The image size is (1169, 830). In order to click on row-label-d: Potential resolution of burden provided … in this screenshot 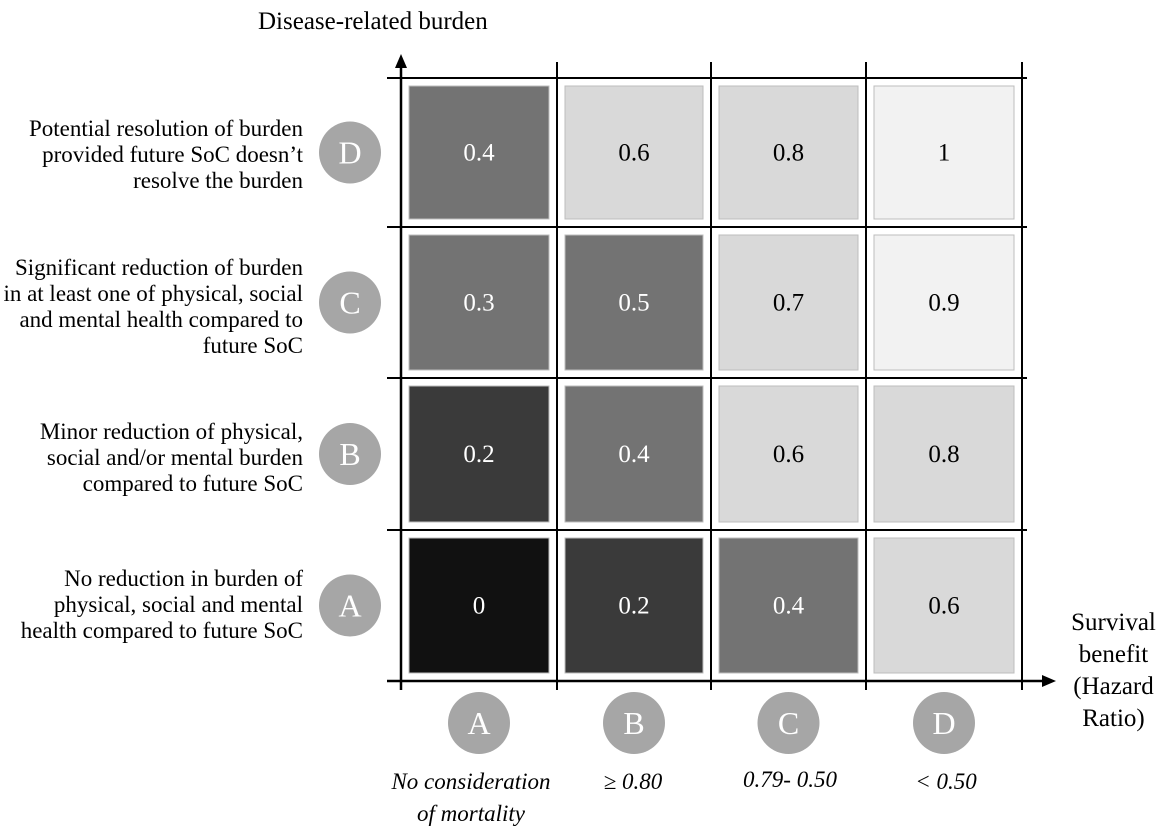, I will do `click(165, 154)`.